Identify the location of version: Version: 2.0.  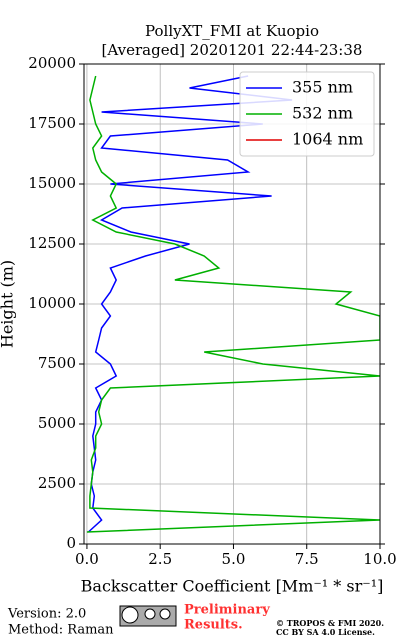
(46, 614).